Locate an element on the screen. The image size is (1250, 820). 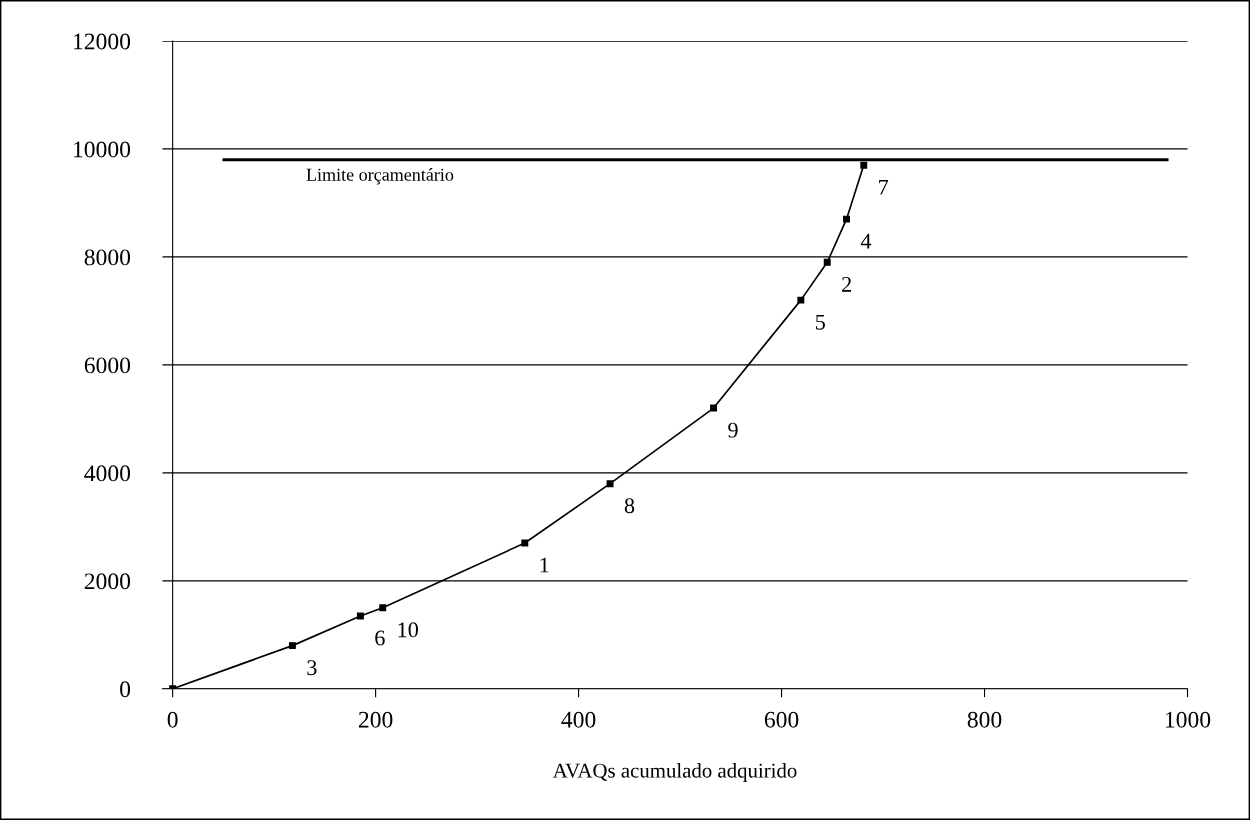
y-tick-label: 6000 is located at coordinates (107, 365).